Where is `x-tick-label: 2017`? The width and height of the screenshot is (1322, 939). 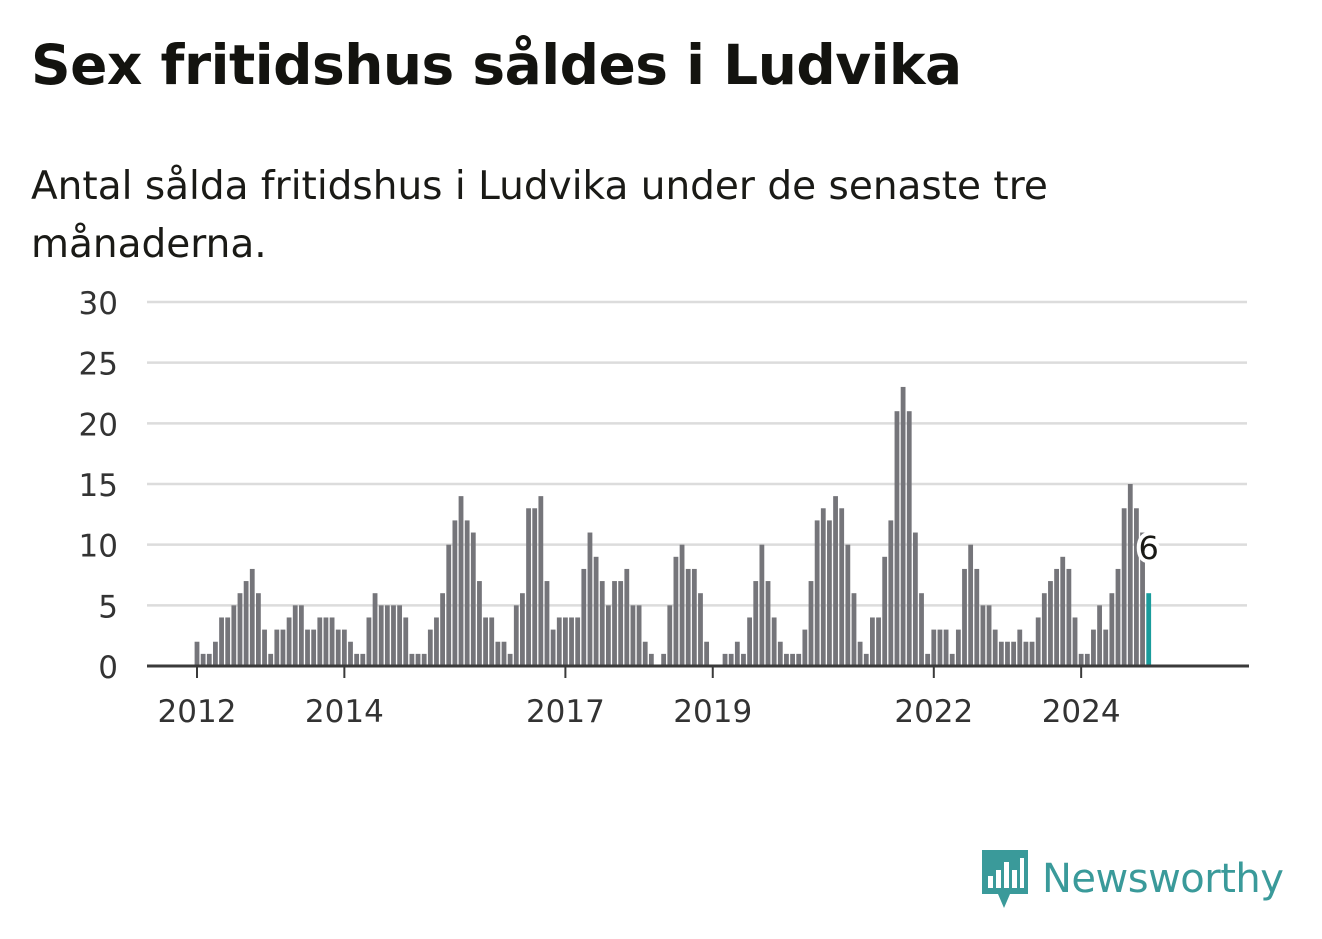 x-tick-label: 2017 is located at coordinates (565, 712).